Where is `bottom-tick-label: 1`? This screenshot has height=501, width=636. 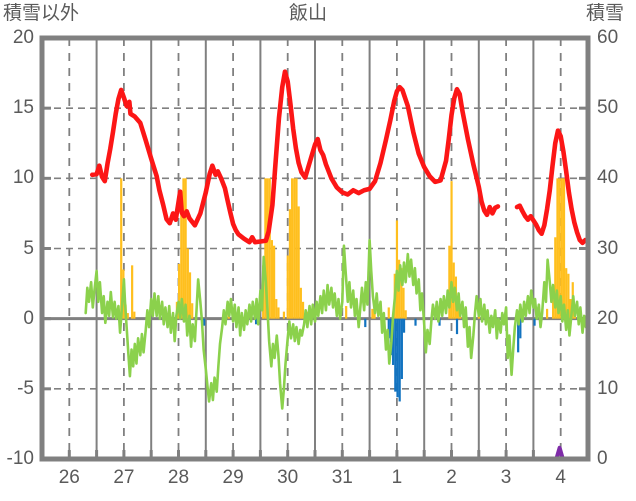
bottom-tick-label: 1 is located at coordinates (397, 477).